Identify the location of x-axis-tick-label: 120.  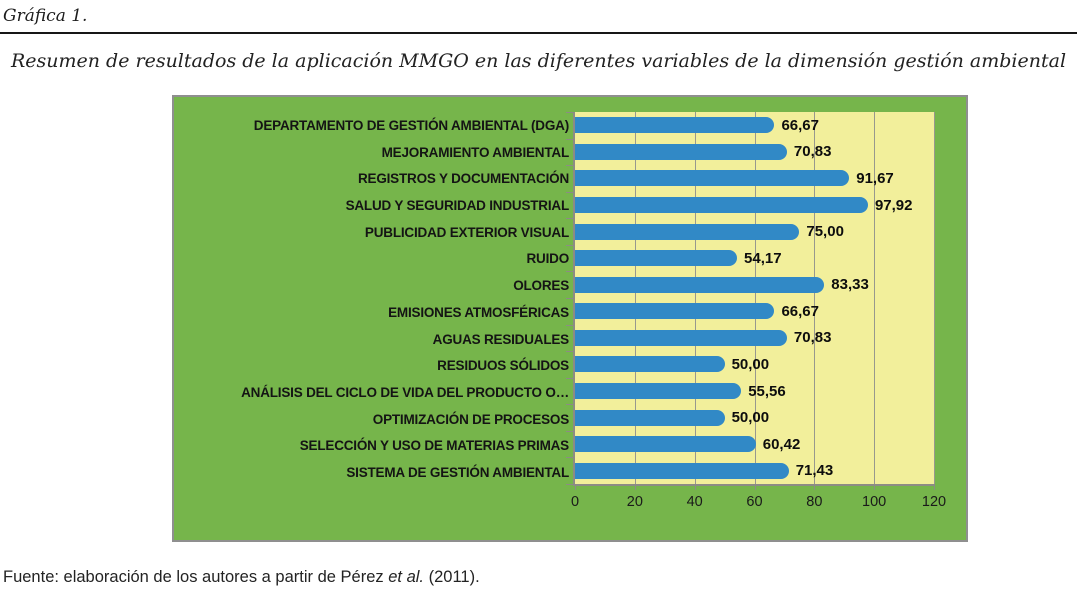
(934, 502).